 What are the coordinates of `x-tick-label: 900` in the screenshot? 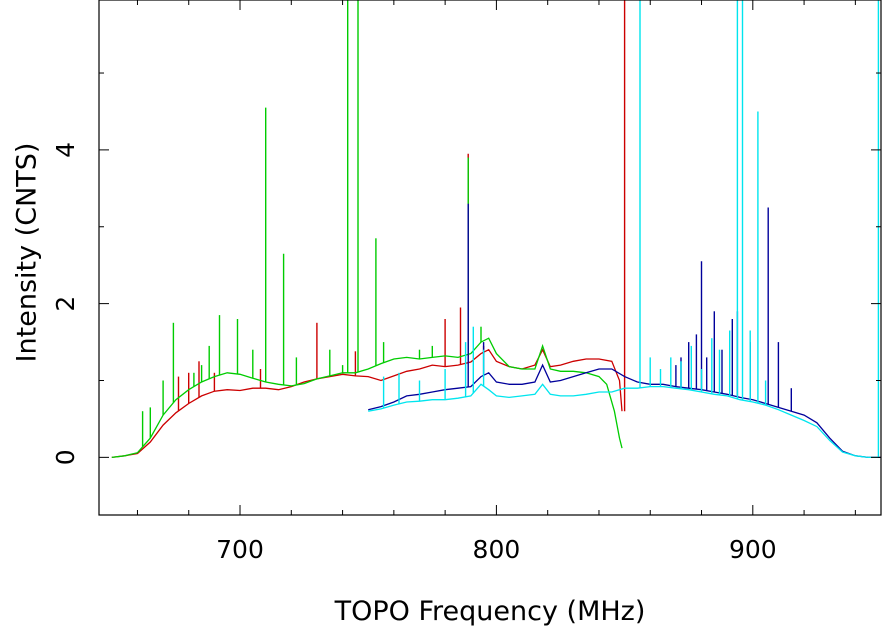 It's located at (753, 549).